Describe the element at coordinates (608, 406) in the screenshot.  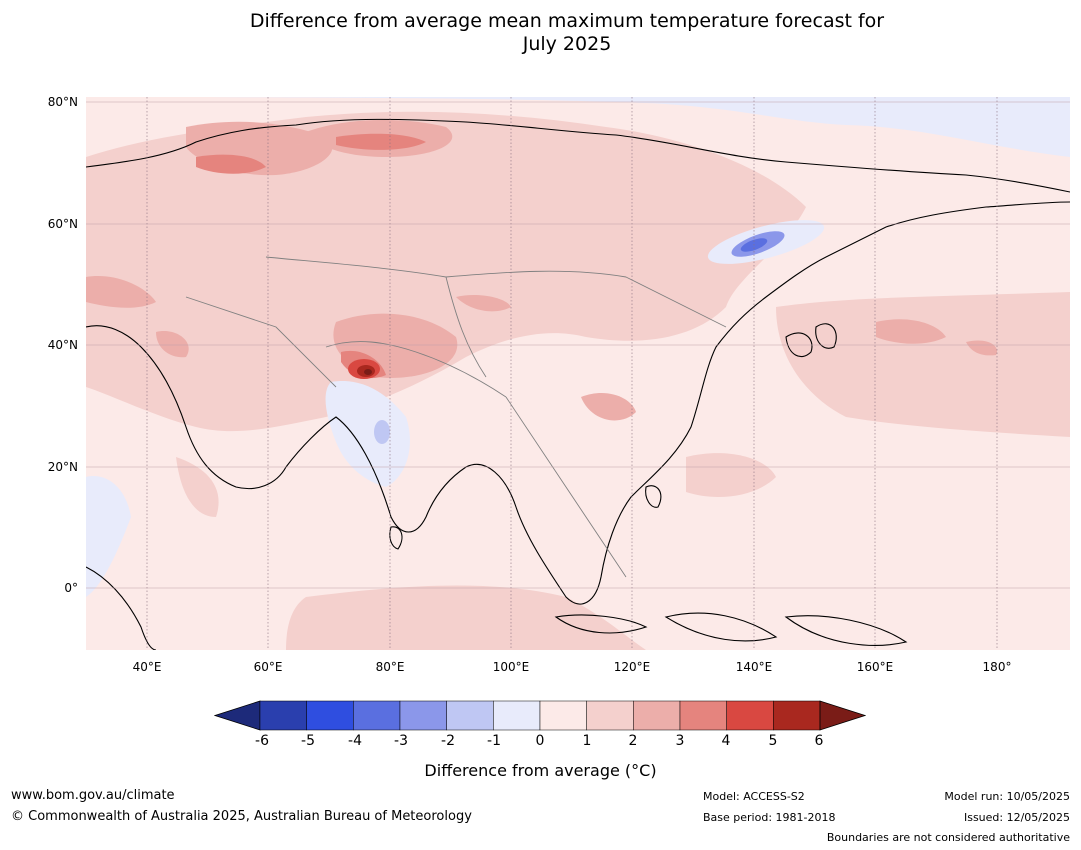
I see `warm-patch-east-china` at that location.